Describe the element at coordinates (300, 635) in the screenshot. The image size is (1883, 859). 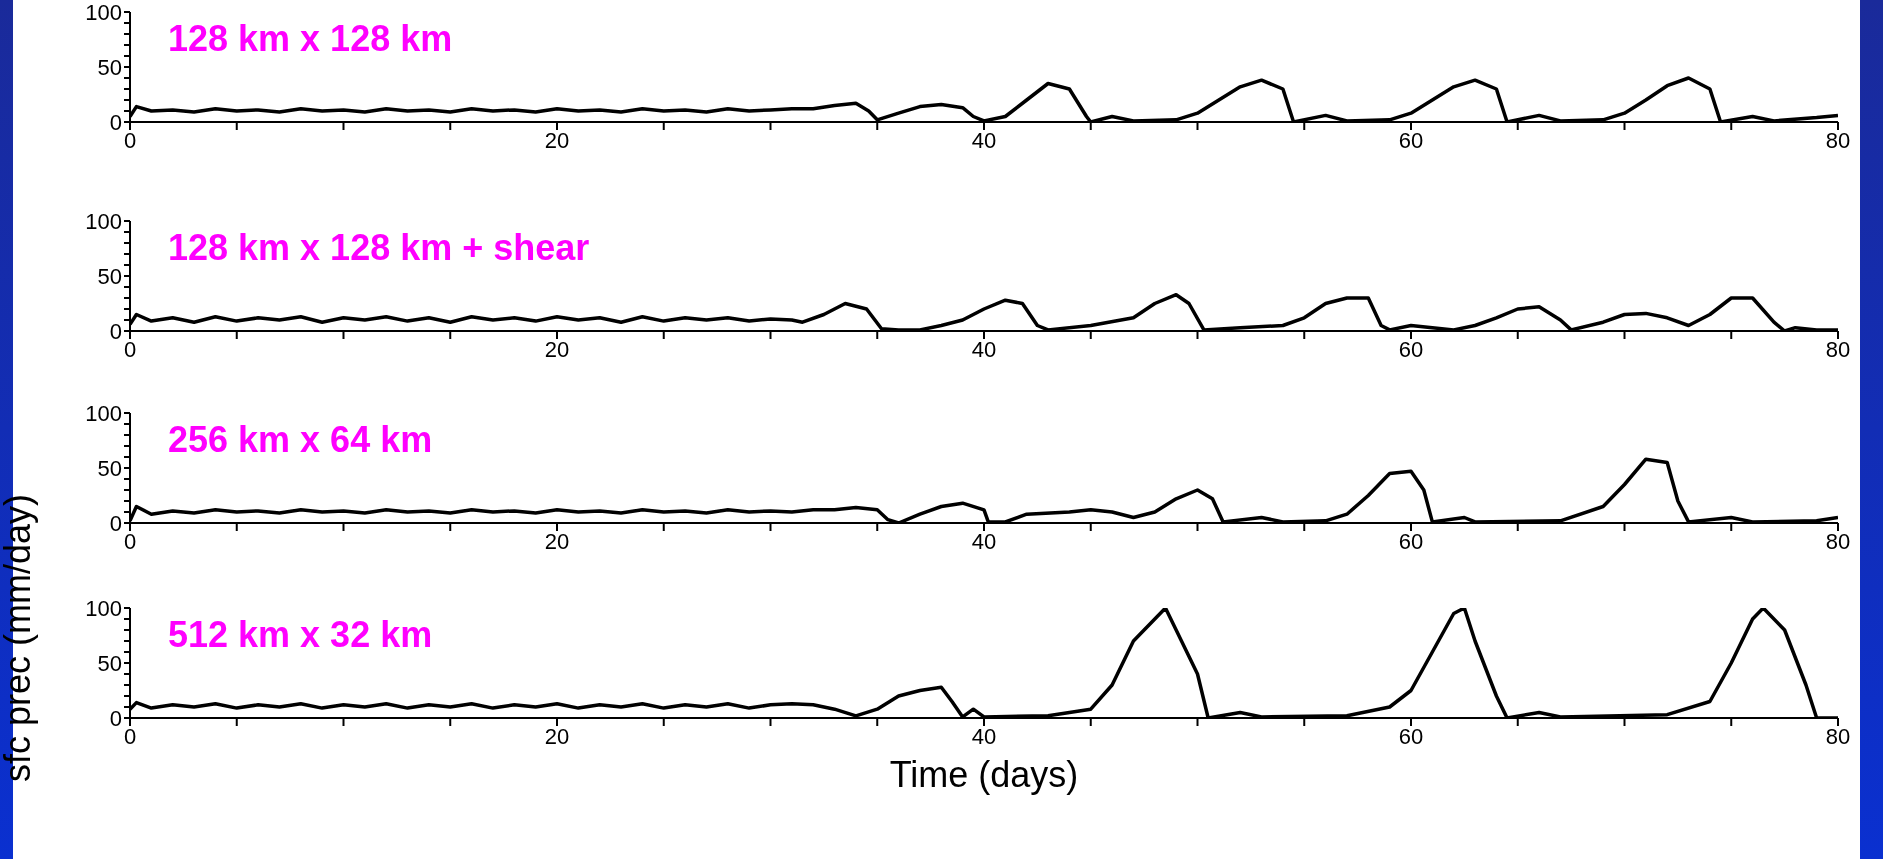
I see `annotation: 512 km x 32 km` at that location.